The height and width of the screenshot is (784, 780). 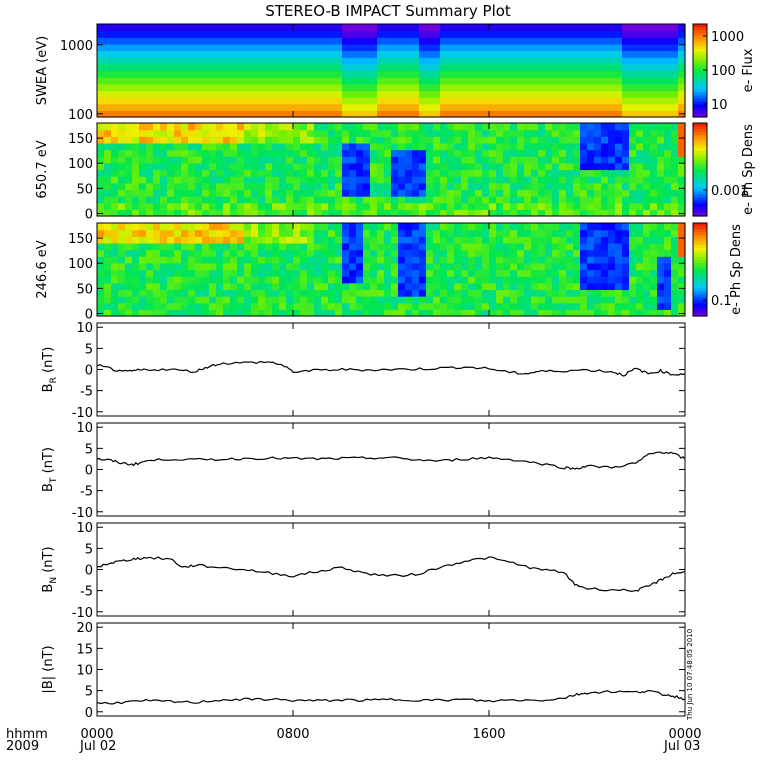 What do you see at coordinates (80, 115) in the screenshot?
I see `y-tick-label: 100` at bounding box center [80, 115].